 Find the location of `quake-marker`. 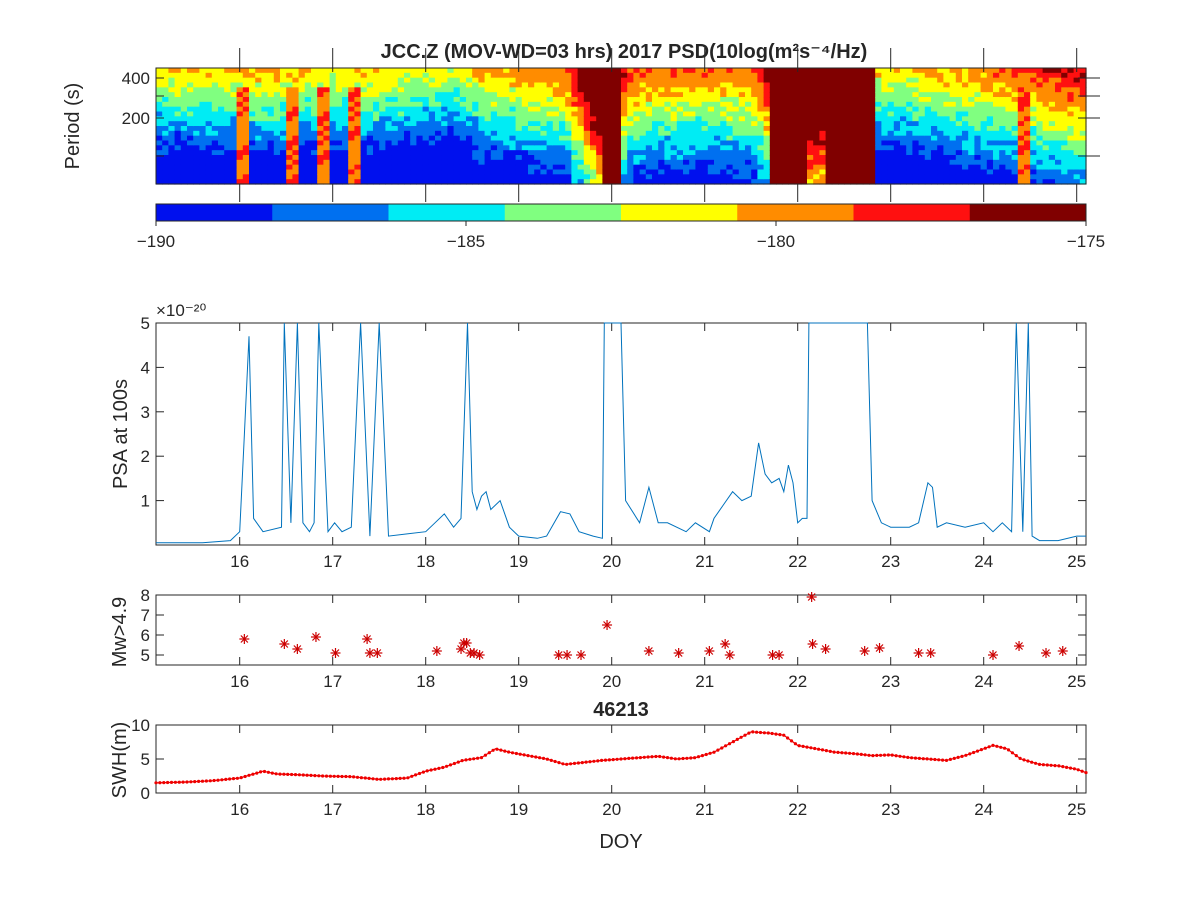

quake-marker is located at coordinates (466, 643).